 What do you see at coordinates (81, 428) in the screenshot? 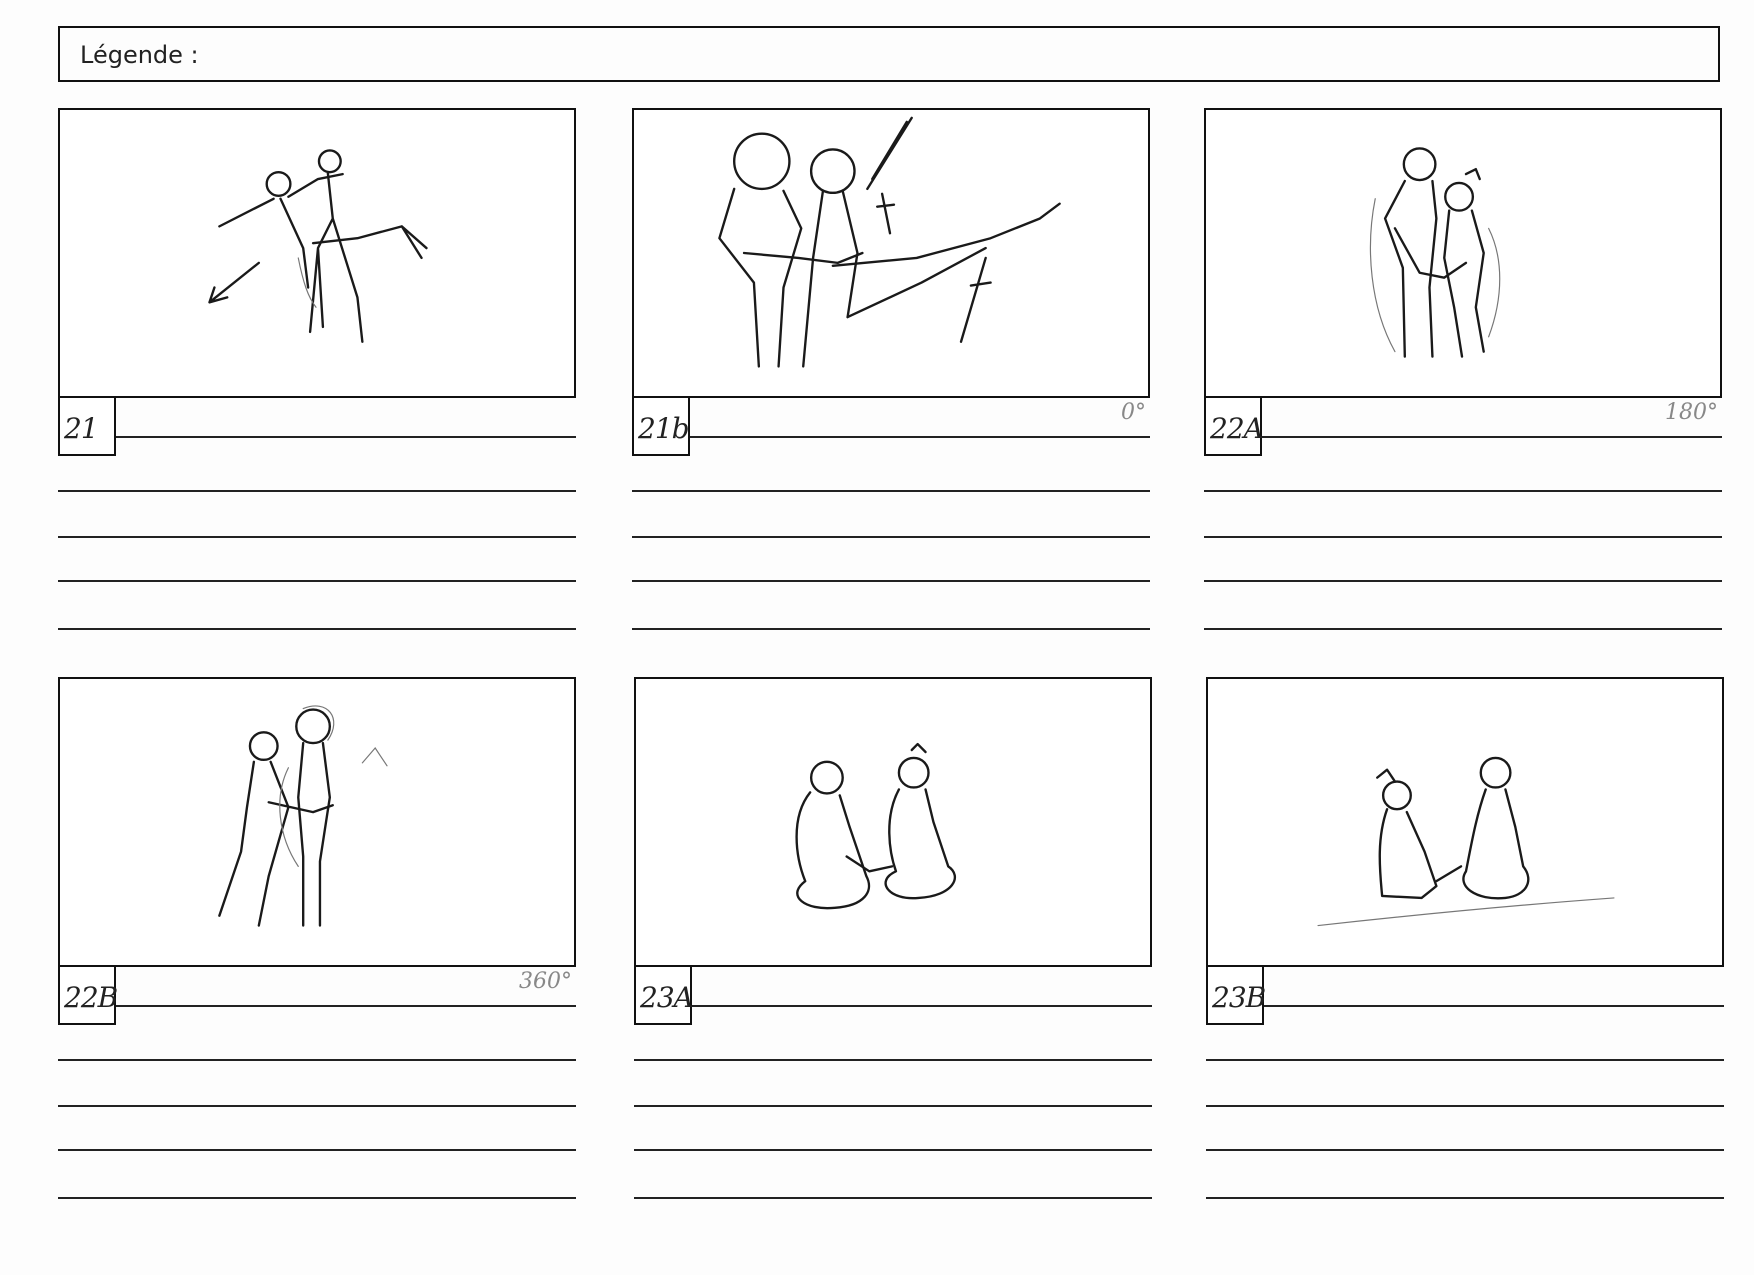
I see `panel-number: 21` at bounding box center [81, 428].